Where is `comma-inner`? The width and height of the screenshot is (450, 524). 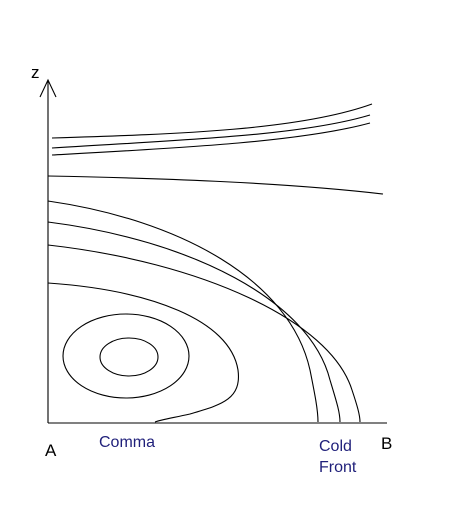 comma-inner is located at coordinates (129, 357).